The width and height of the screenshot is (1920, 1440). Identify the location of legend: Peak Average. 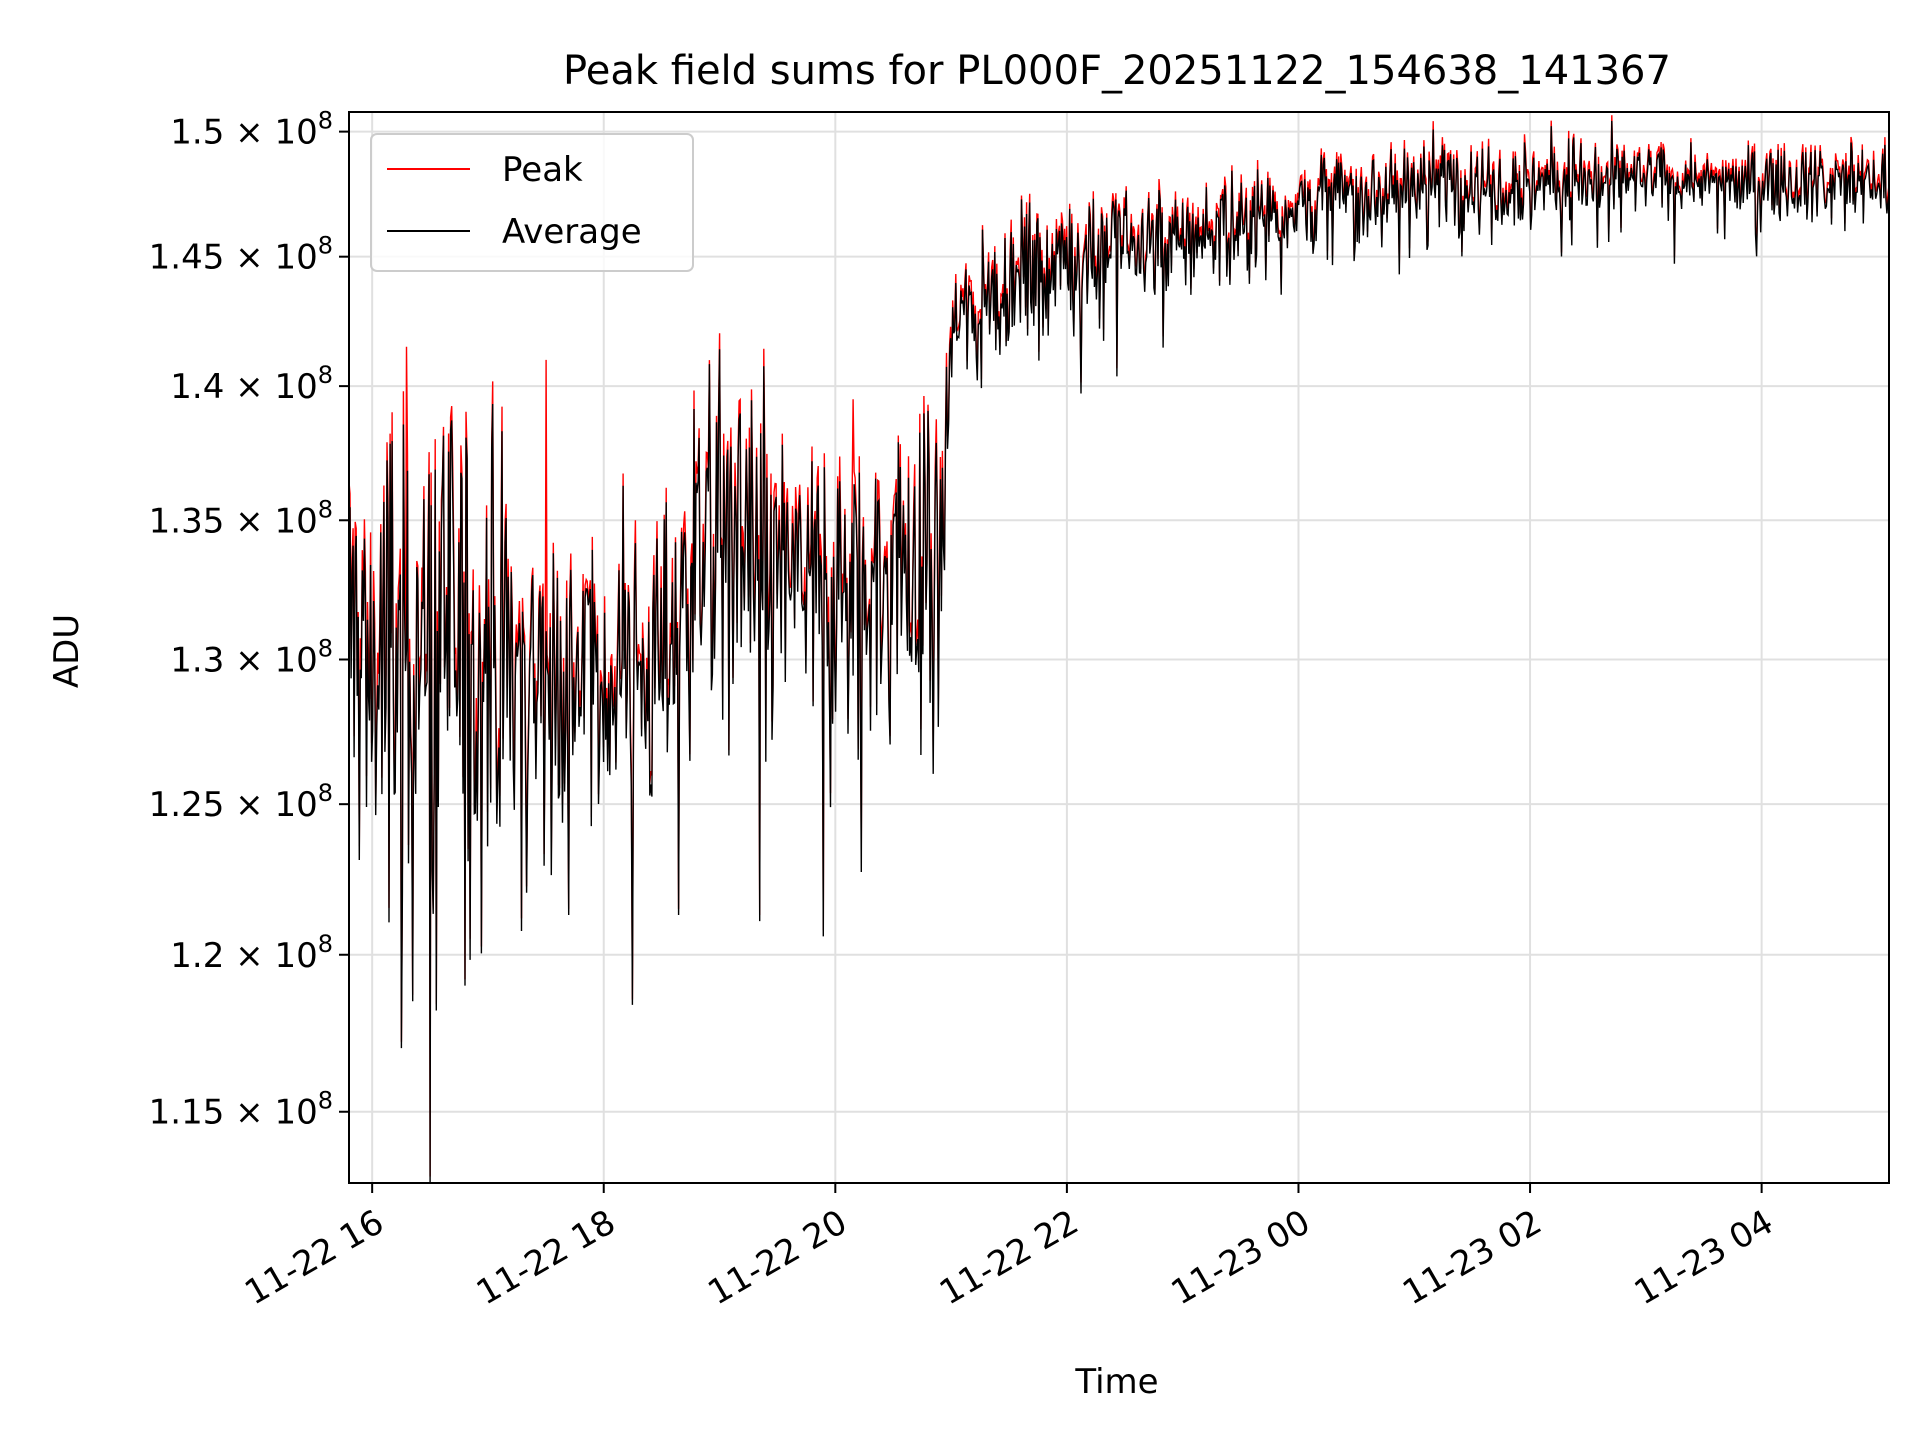
(532, 202).